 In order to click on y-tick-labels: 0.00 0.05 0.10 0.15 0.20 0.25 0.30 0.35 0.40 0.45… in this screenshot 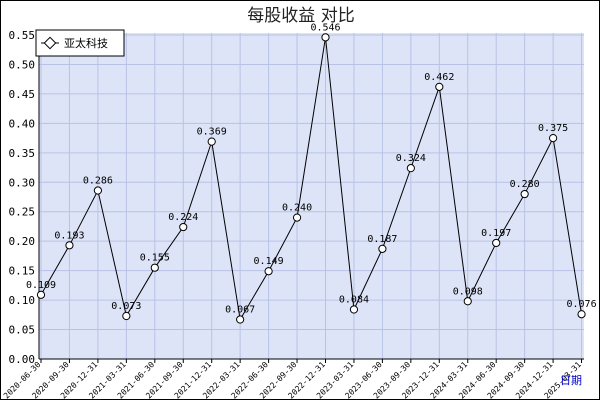, I will do `click(22, 197)`.